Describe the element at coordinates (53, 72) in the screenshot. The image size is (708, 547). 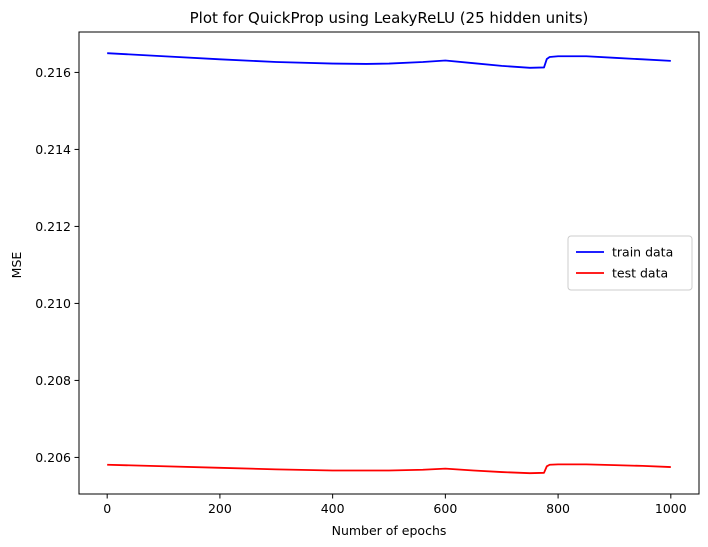
I see `y-tick-label: 0.216` at that location.